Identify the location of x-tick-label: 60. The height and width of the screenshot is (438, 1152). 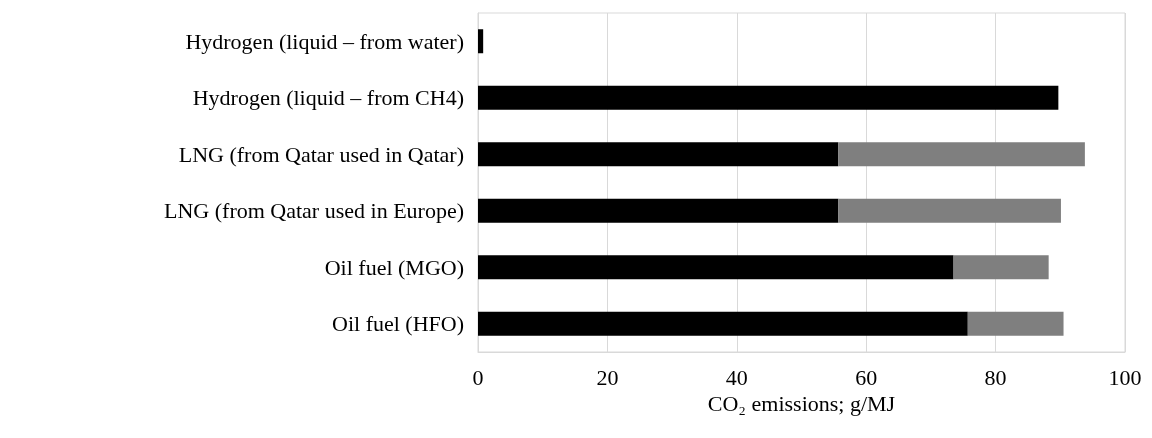
(866, 377).